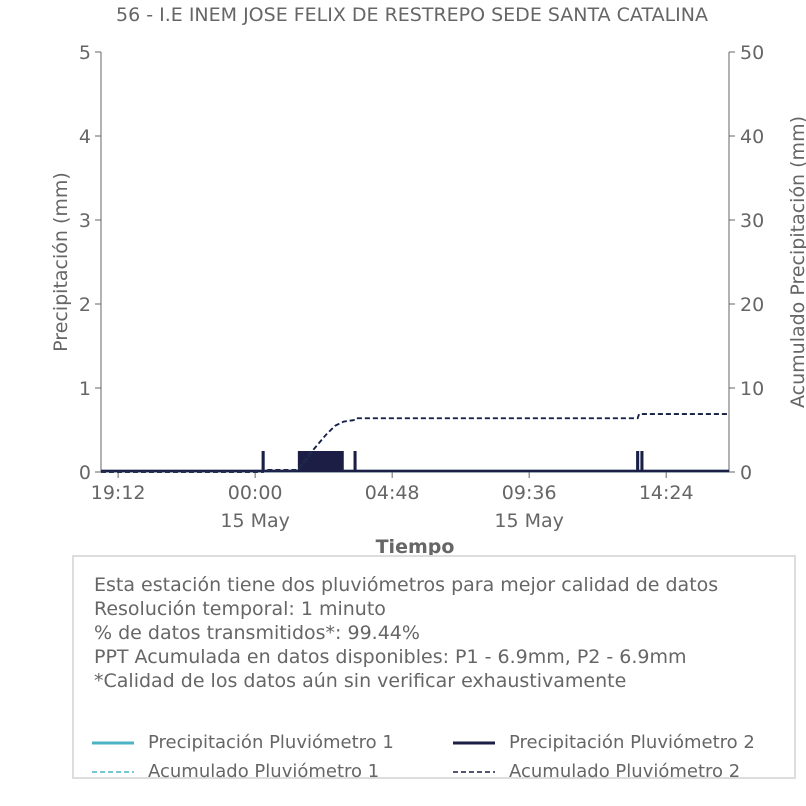  Describe the element at coordinates (752, 389) in the screenshot. I see `y2-tick-label: 10` at that location.